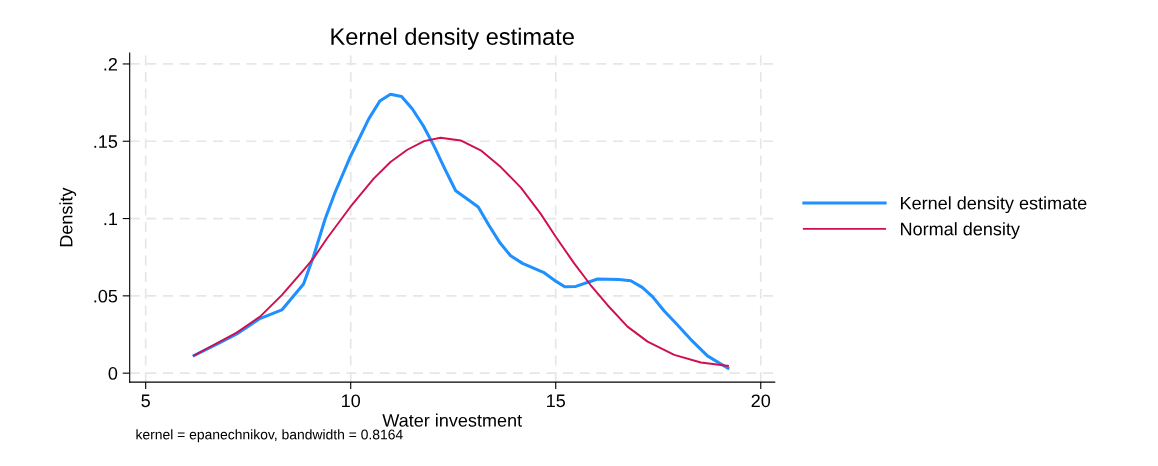  What do you see at coordinates (106, 296) in the screenshot?
I see `y-tick-label: .05` at bounding box center [106, 296].